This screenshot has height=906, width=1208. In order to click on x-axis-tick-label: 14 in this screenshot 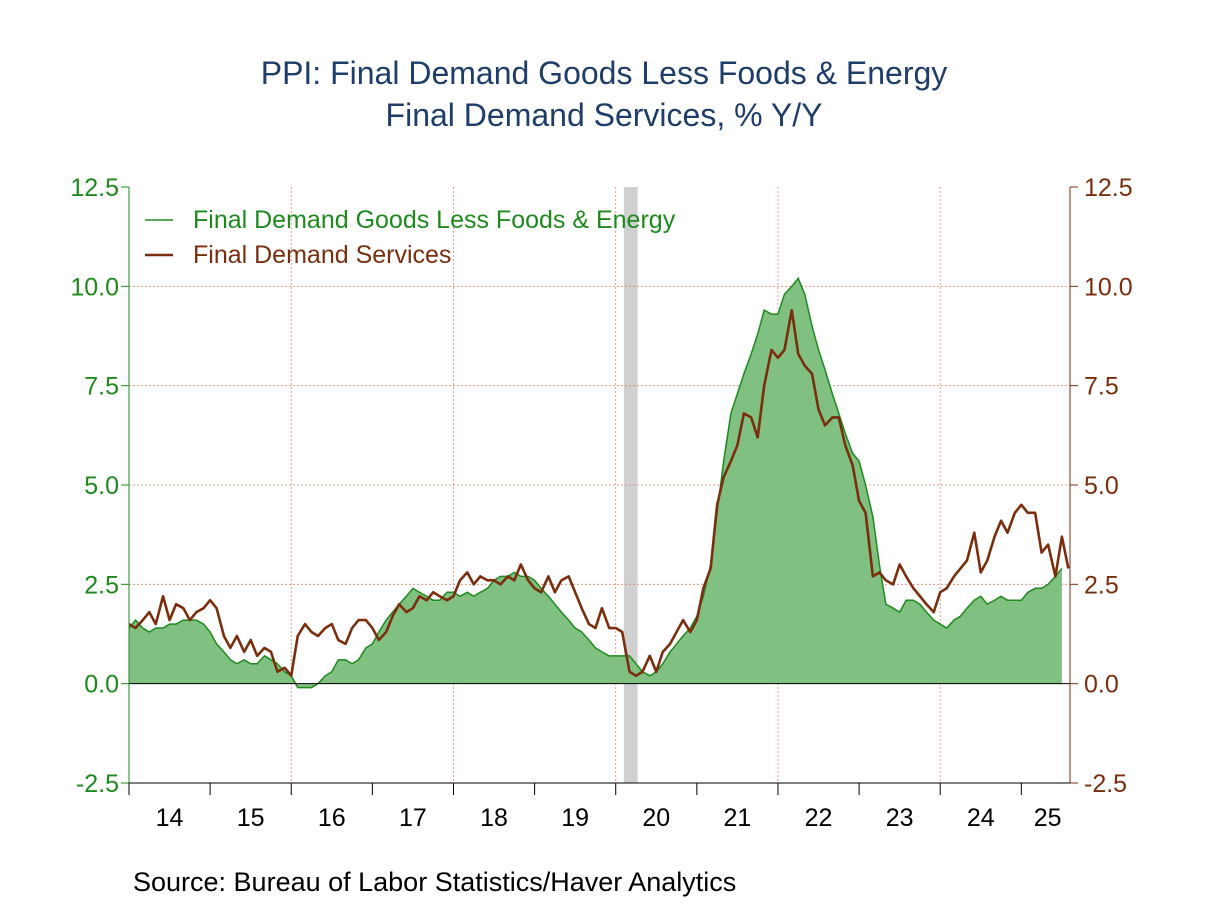, I will do `click(170, 818)`.